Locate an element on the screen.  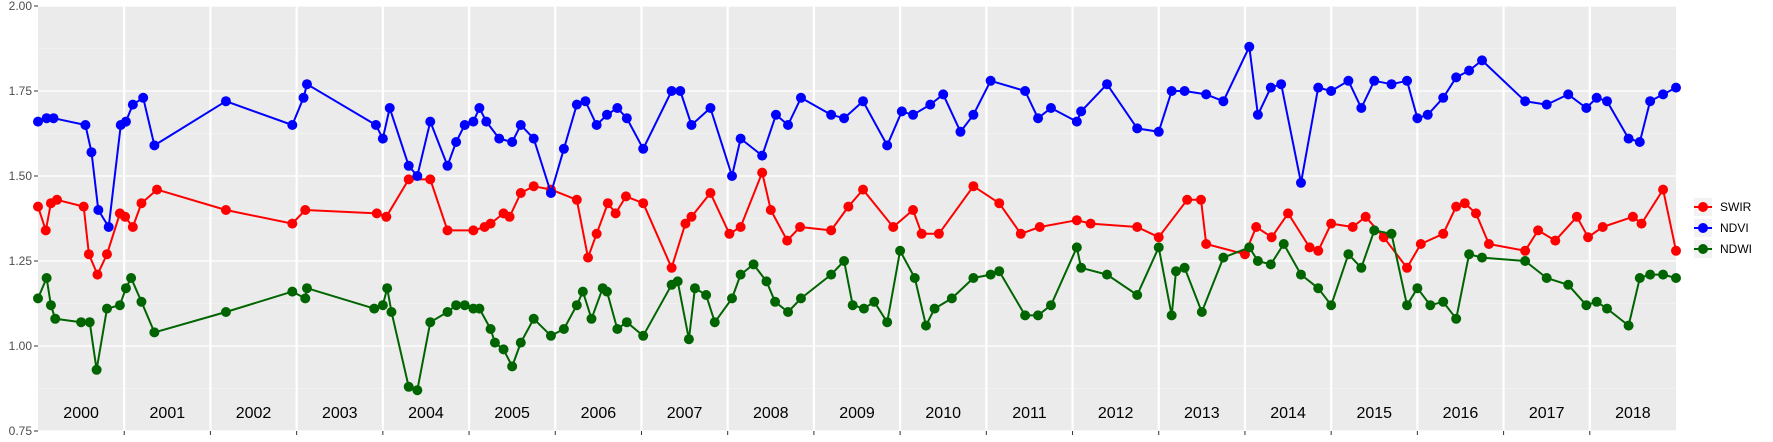
y-axis: 0.75 1.00 1.25 1.50 1.75 2.00 is located at coordinates (23, 219).